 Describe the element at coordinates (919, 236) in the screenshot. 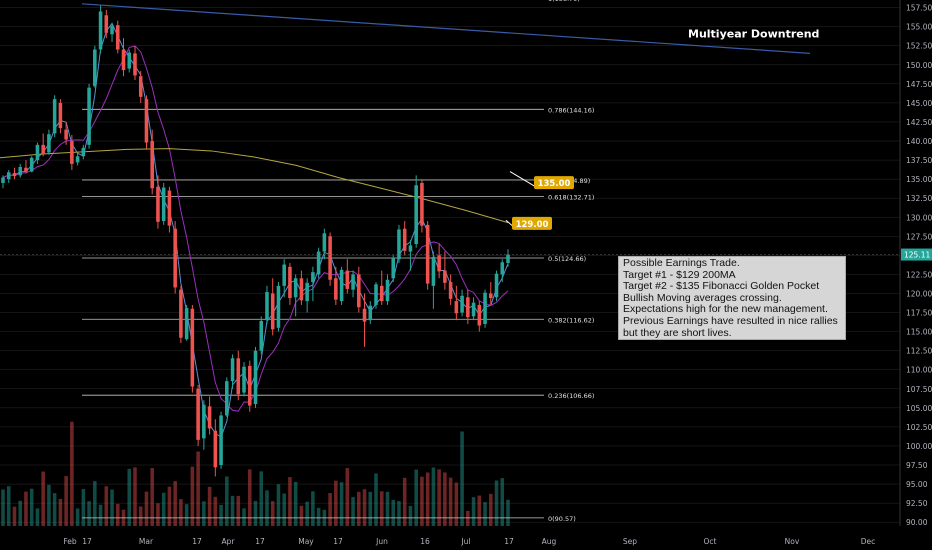

I see `y-tick-label: 127.50` at that location.